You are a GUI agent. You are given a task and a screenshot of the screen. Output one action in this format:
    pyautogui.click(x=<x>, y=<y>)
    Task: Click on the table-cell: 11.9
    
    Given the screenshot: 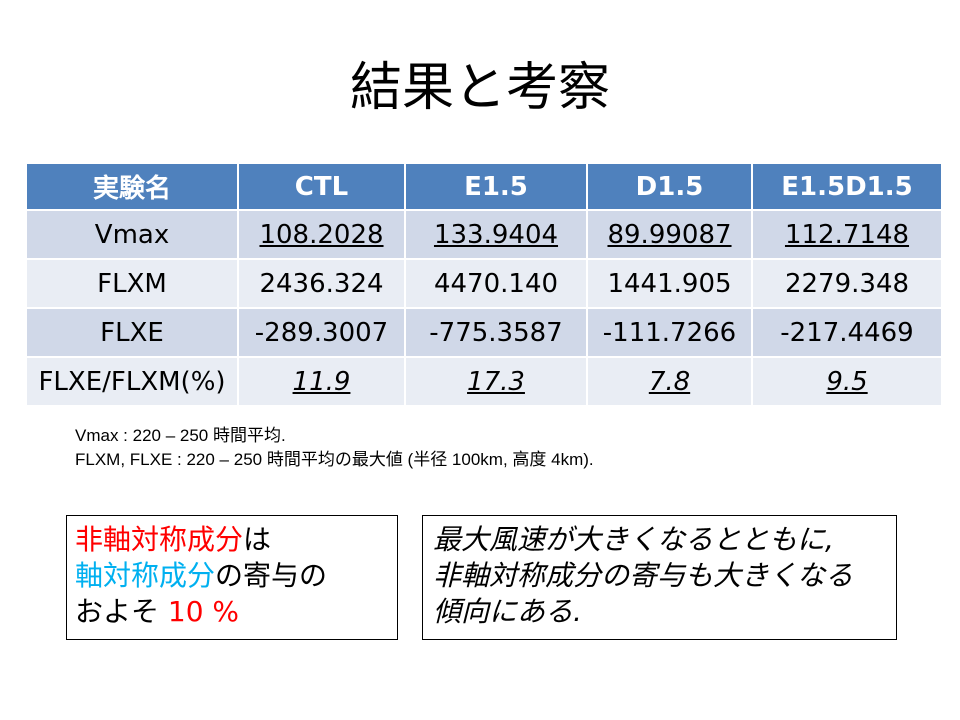 What is the action you would take?
    pyautogui.click(x=322, y=381)
    